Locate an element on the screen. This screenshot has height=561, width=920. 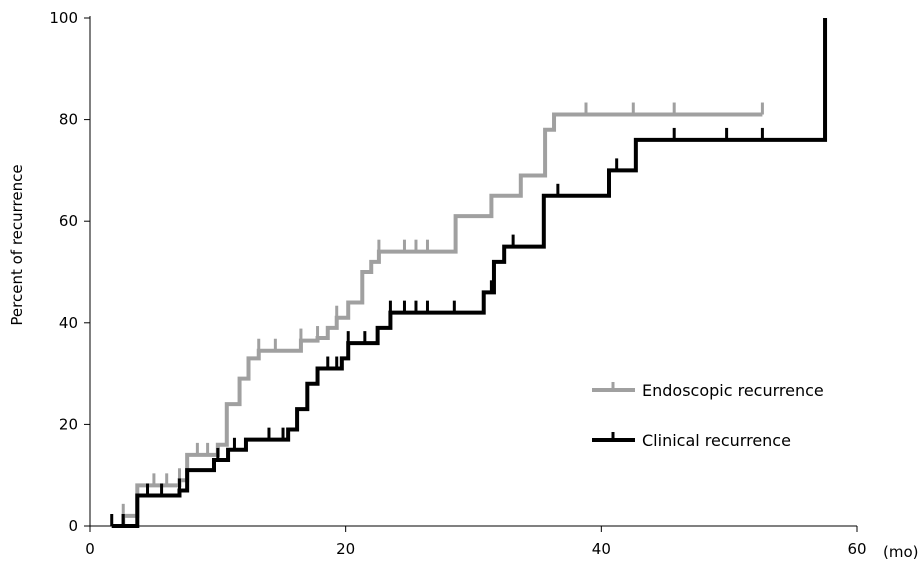
y-tick-label: 80 is located at coordinates (68, 120).